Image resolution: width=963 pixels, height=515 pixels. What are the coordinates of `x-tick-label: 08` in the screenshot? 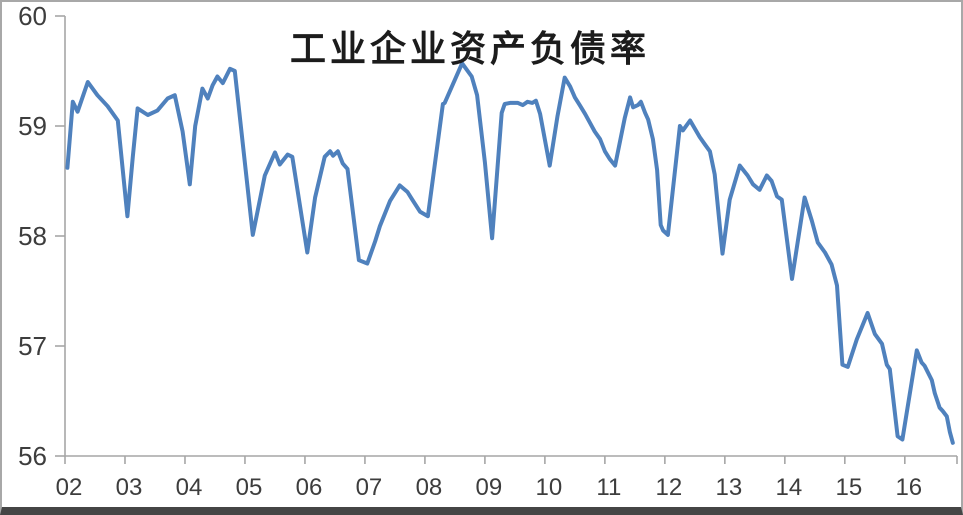 It's located at (429, 487).